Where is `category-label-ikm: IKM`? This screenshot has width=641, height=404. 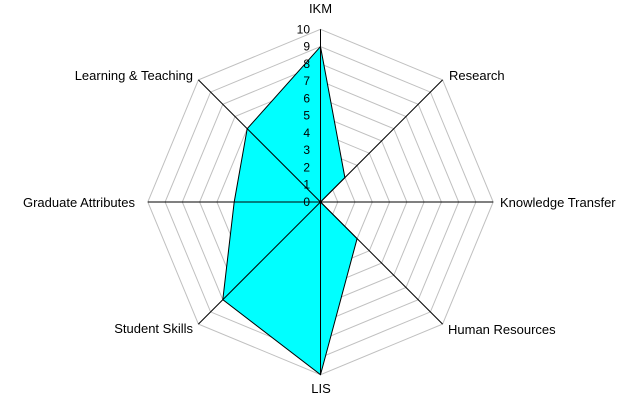 category-label-ikm: IKM is located at coordinates (320, 8).